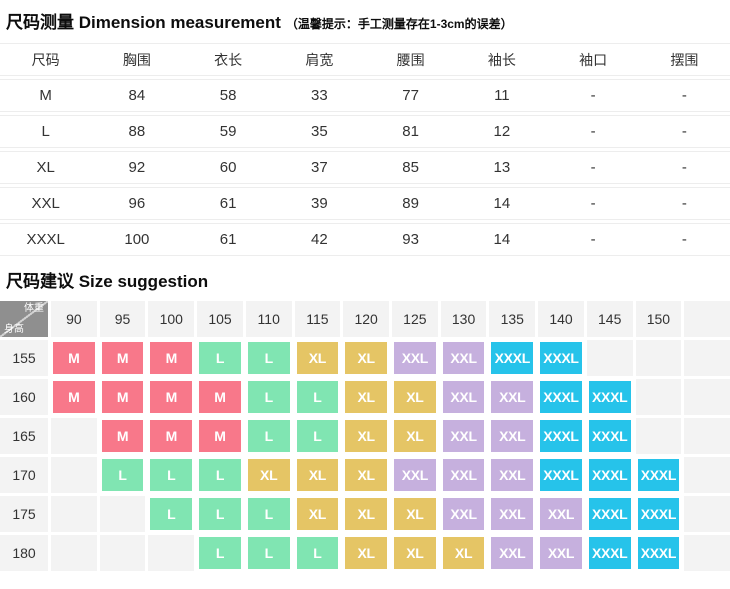 This screenshot has height=589, width=730. Describe the element at coordinates (411, 167) in the screenshot. I see `measurement-value-cell: 85` at that location.